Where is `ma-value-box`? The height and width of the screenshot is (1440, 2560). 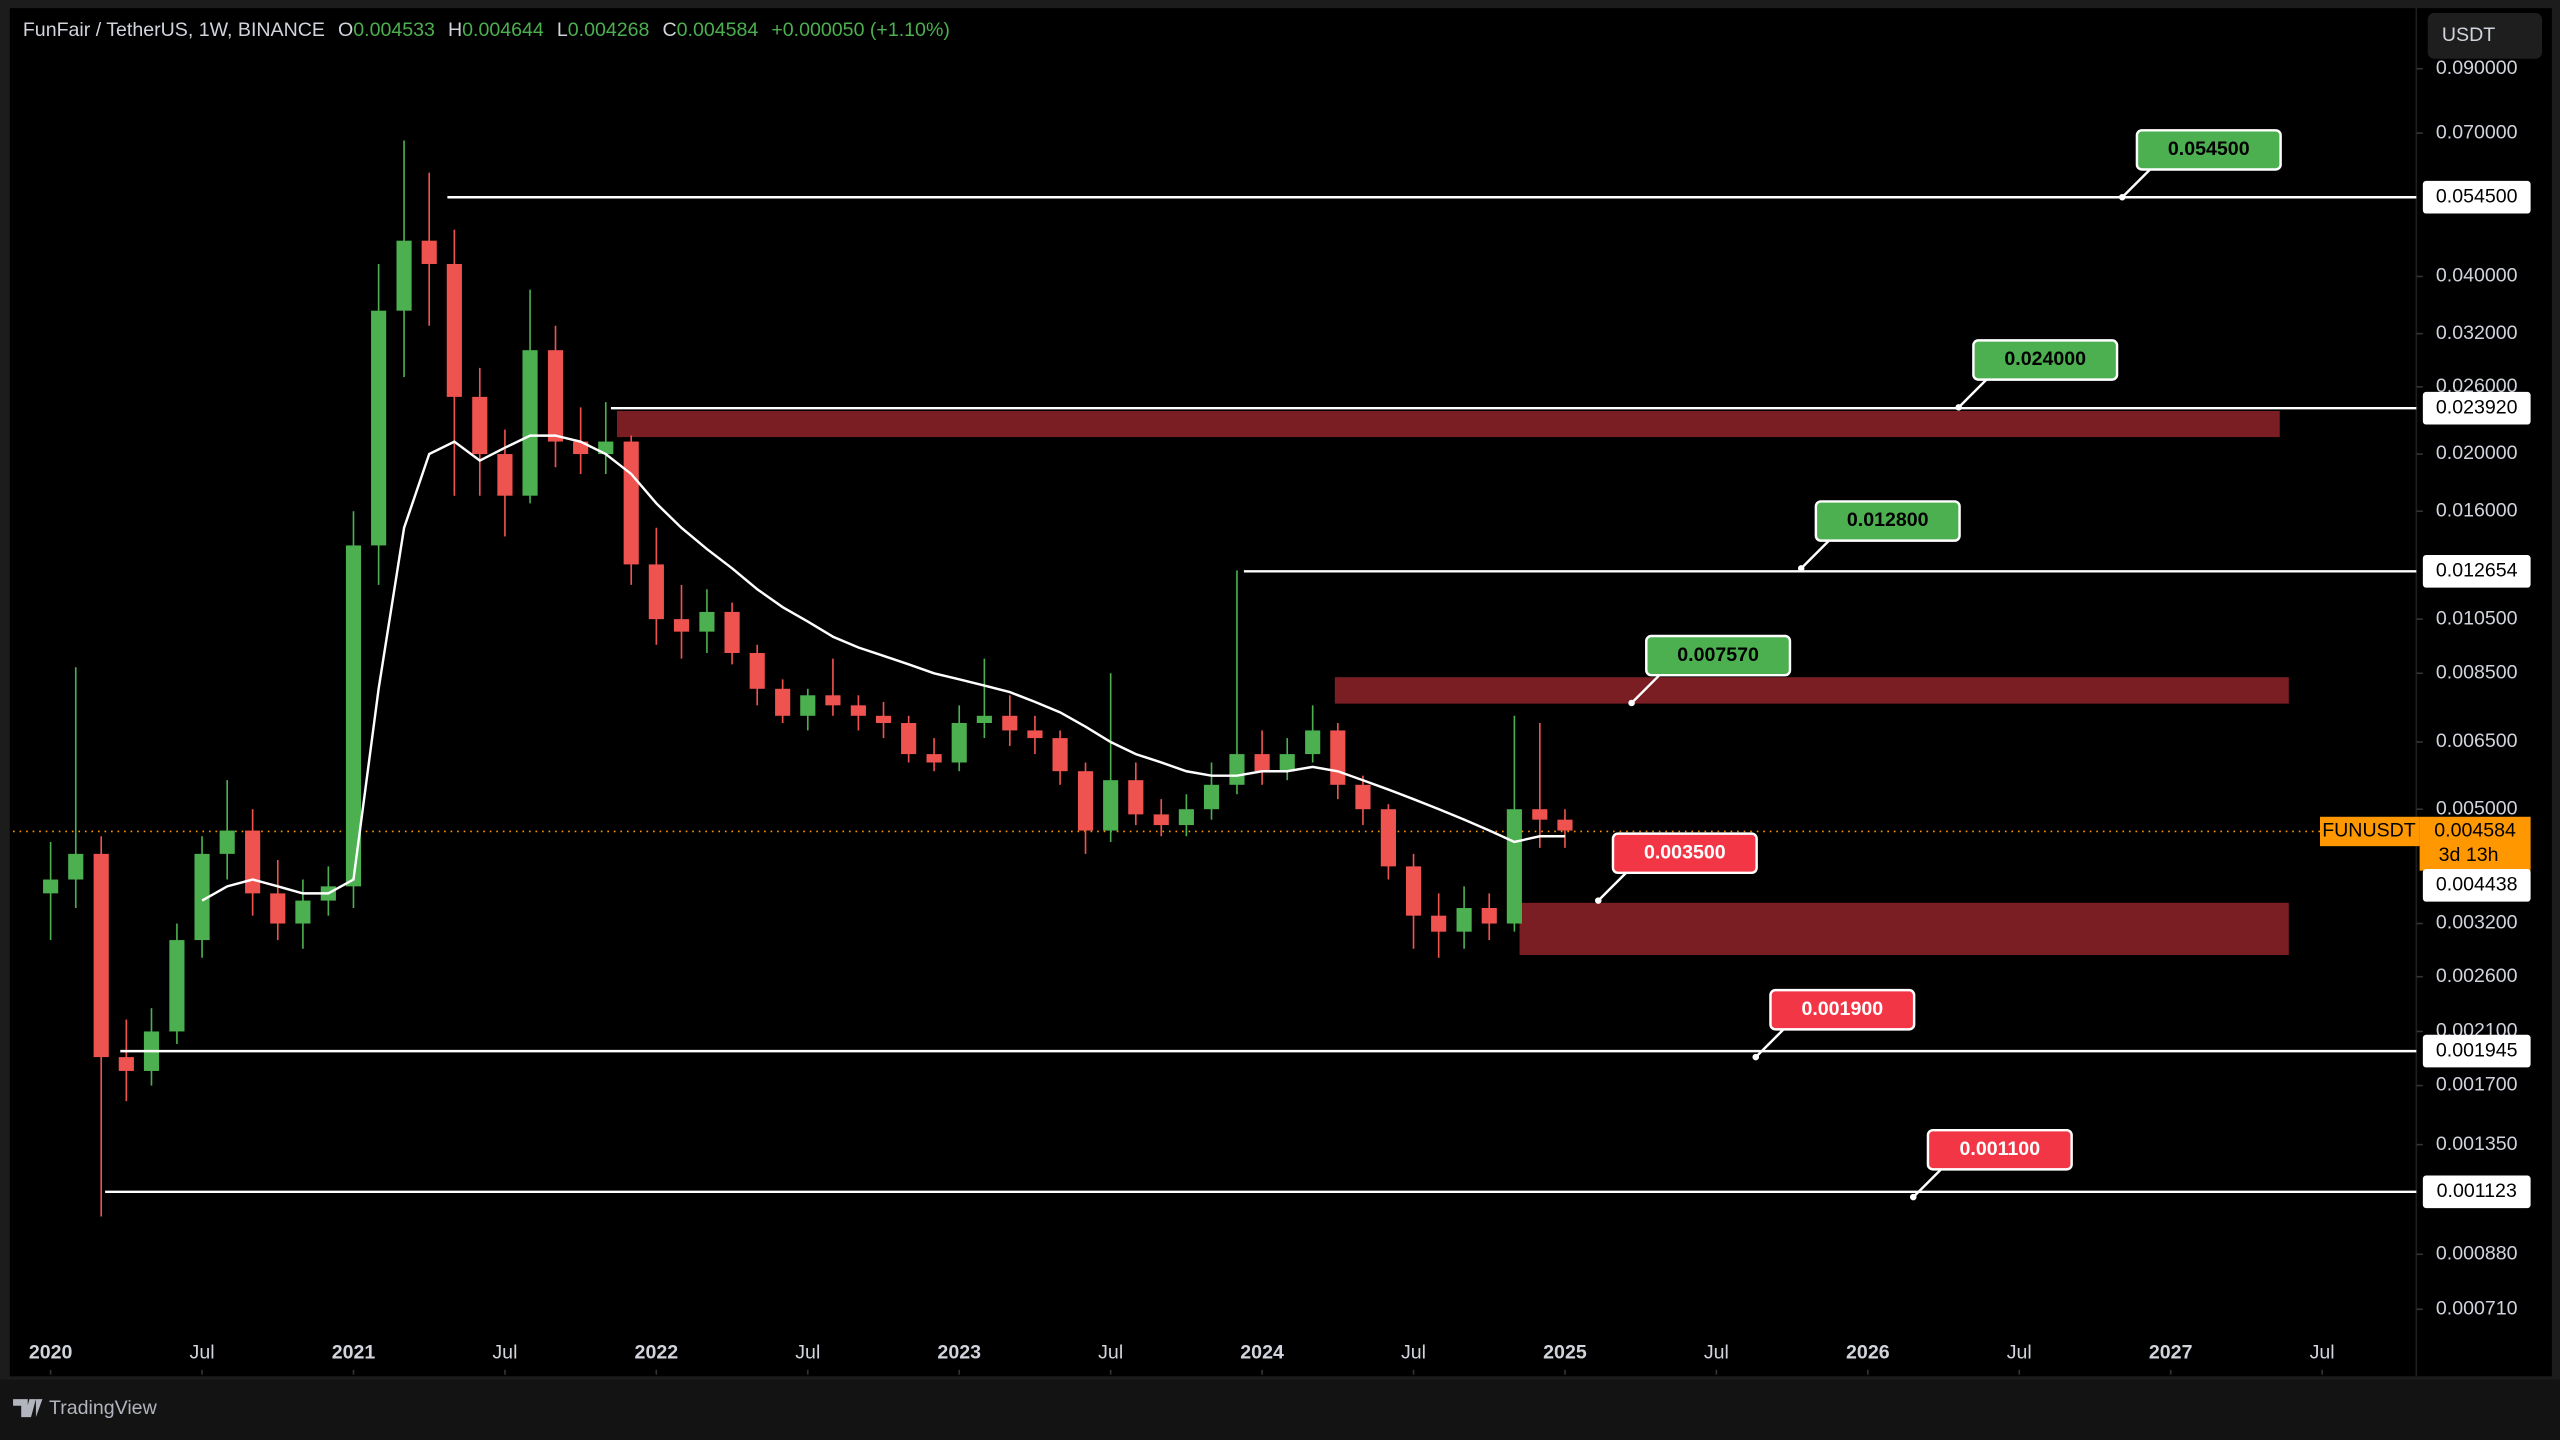 ma-value-box is located at coordinates (2476, 885).